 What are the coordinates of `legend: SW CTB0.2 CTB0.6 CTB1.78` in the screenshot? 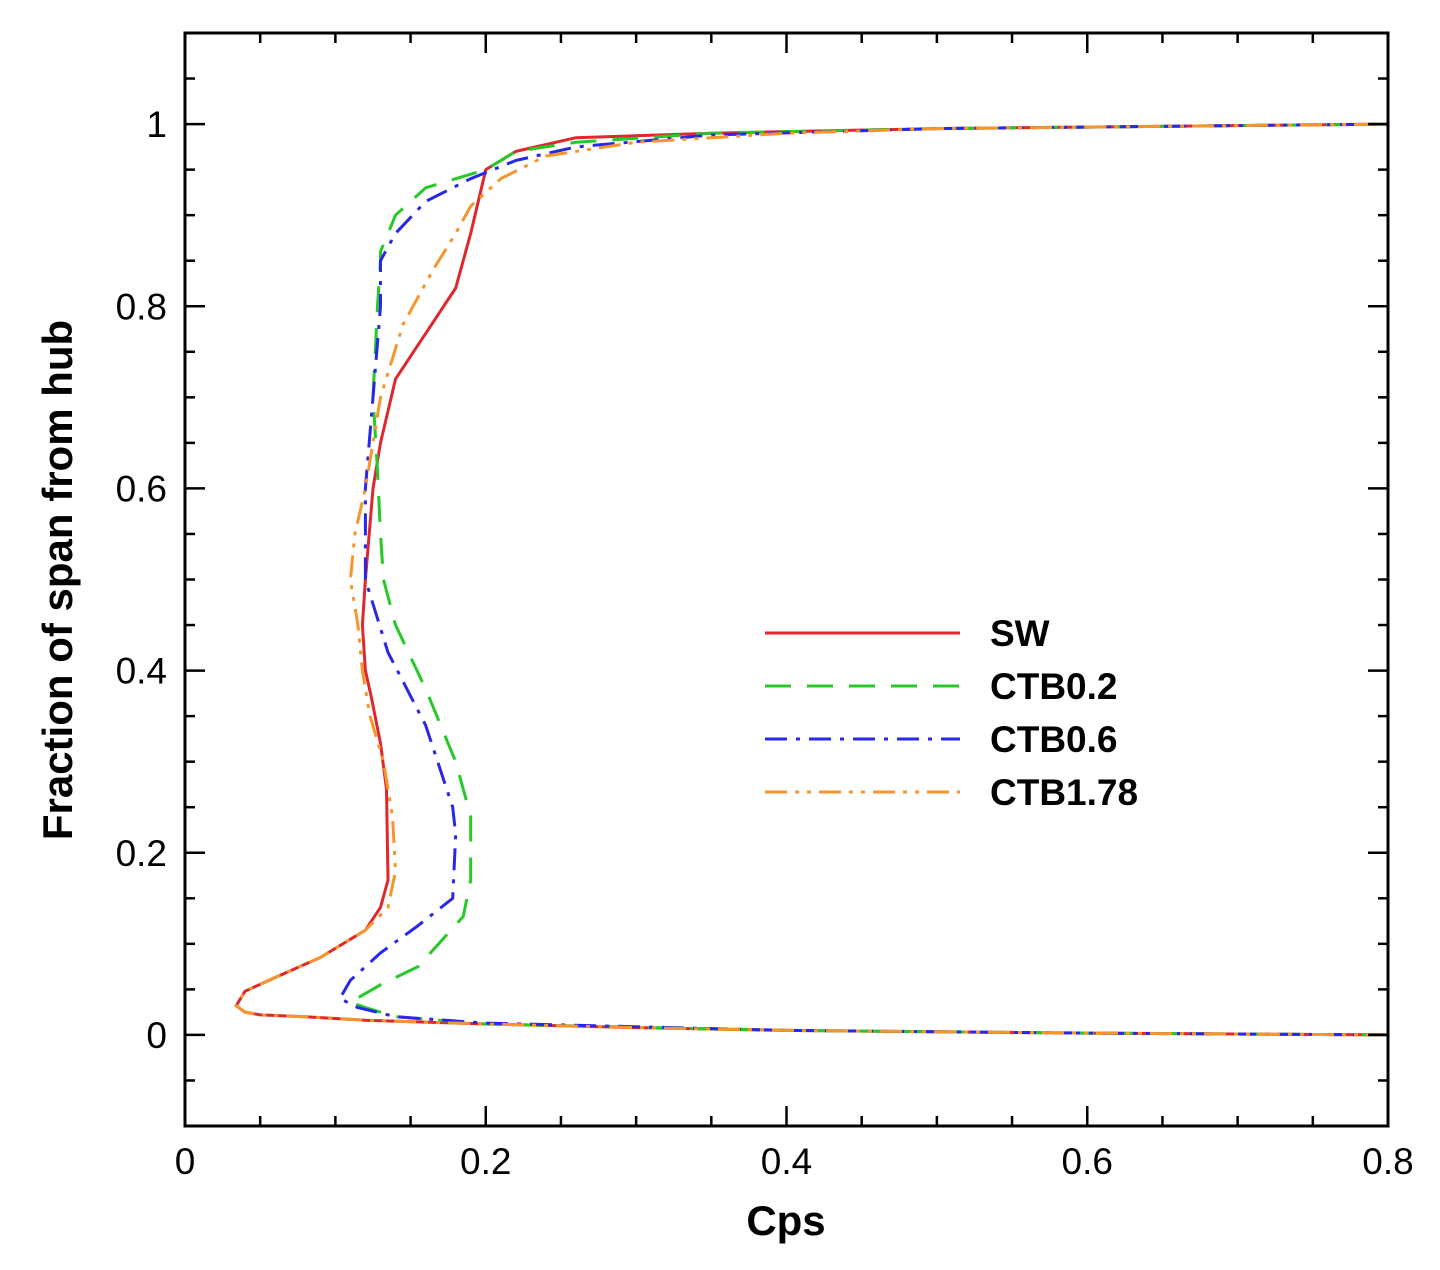 It's located at (951, 713).